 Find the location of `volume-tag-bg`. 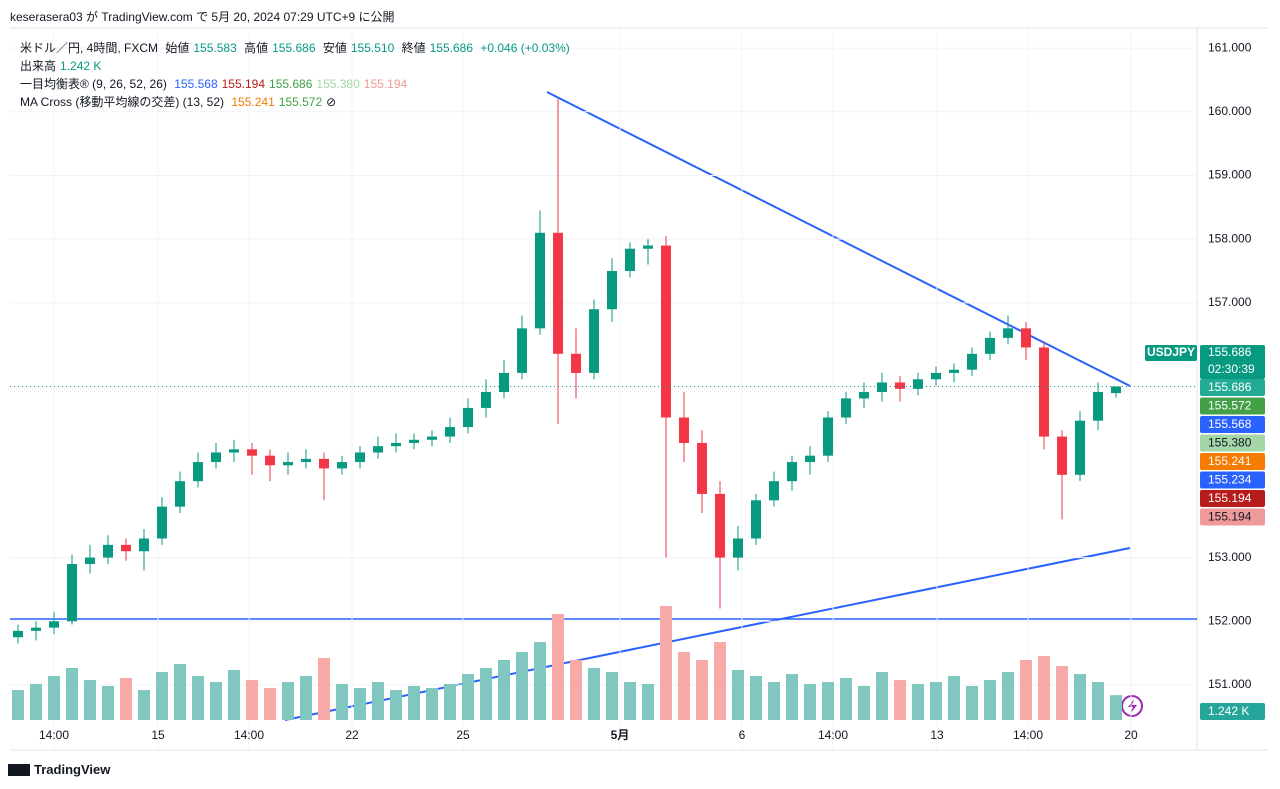

volume-tag-bg is located at coordinates (1232, 711).